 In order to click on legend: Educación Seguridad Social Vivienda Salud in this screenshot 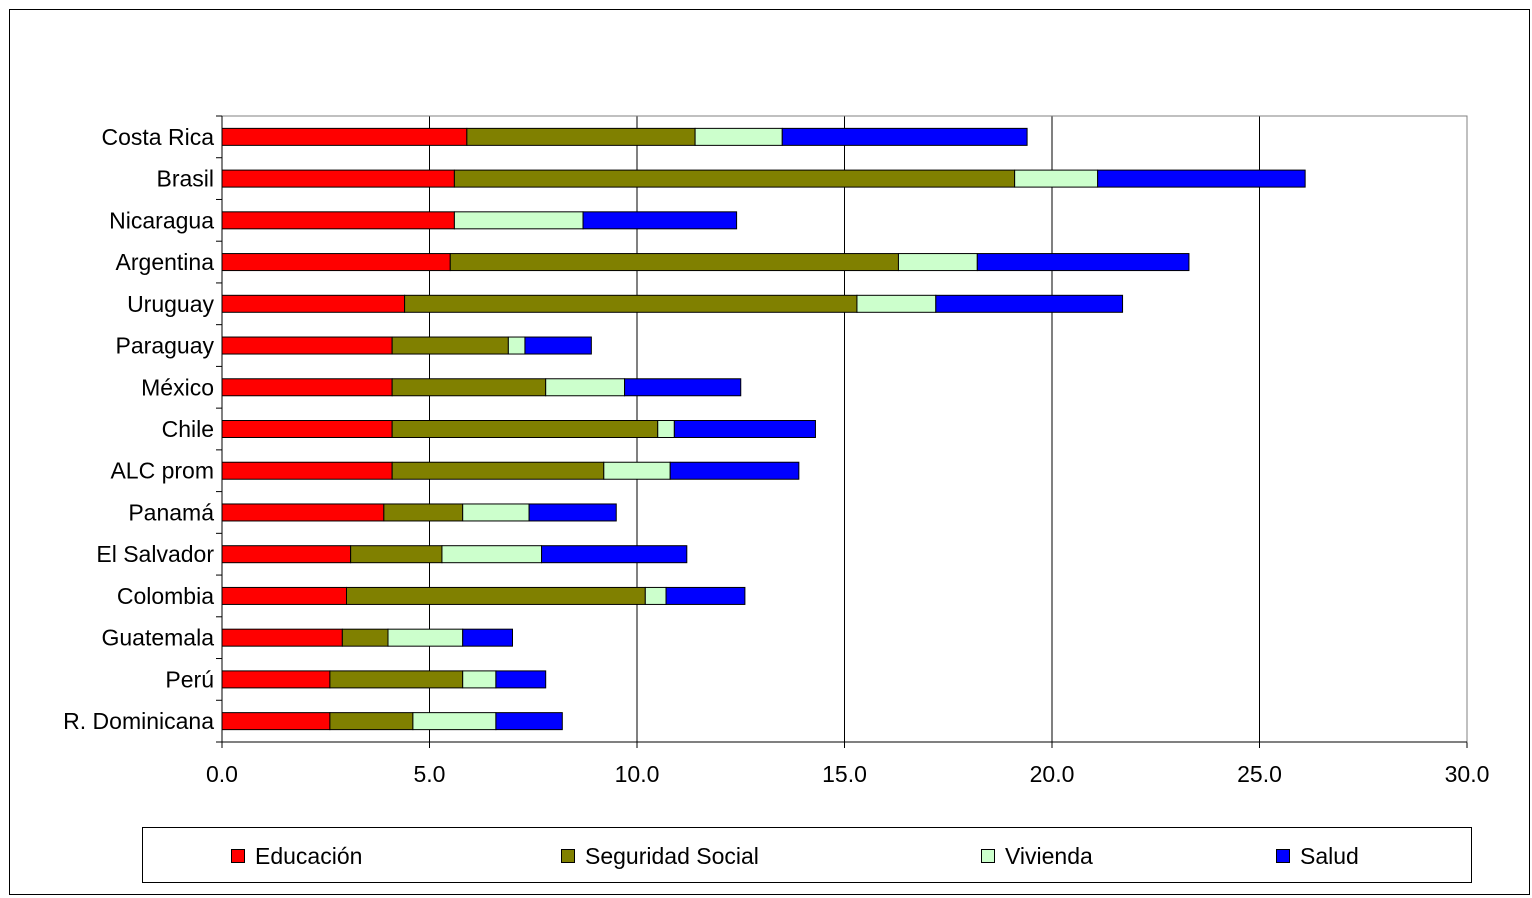, I will do `click(807, 855)`.